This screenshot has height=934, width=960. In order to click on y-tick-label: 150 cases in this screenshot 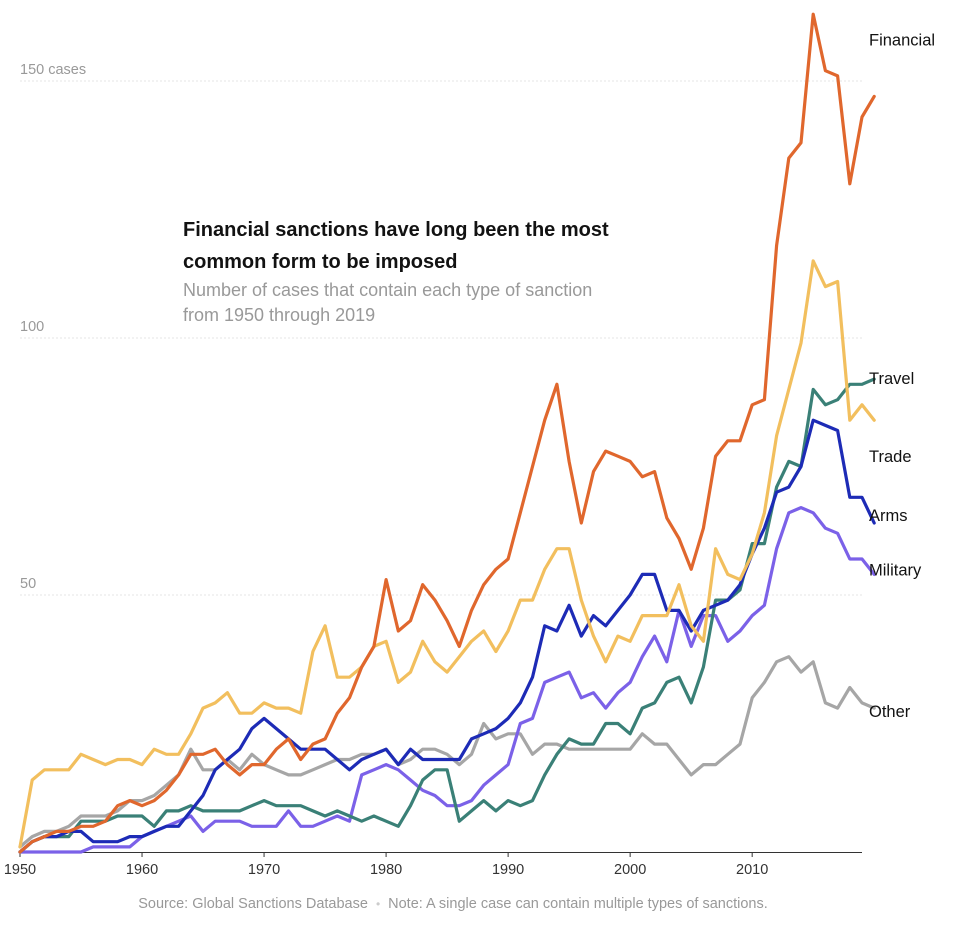, I will do `click(53, 70)`.